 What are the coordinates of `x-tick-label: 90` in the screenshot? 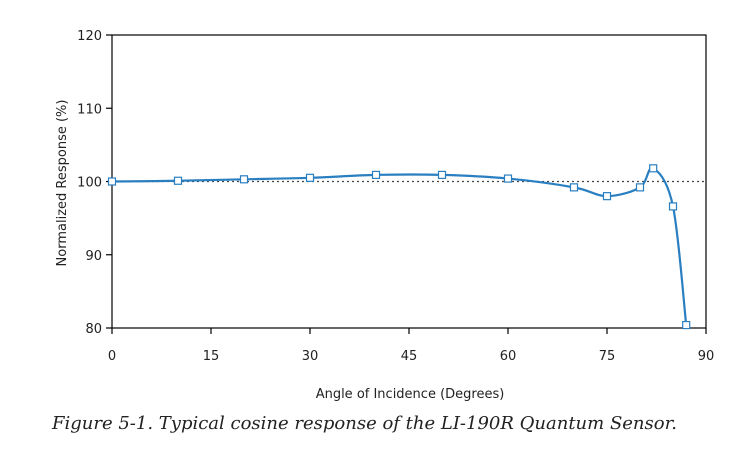 It's located at (706, 356).